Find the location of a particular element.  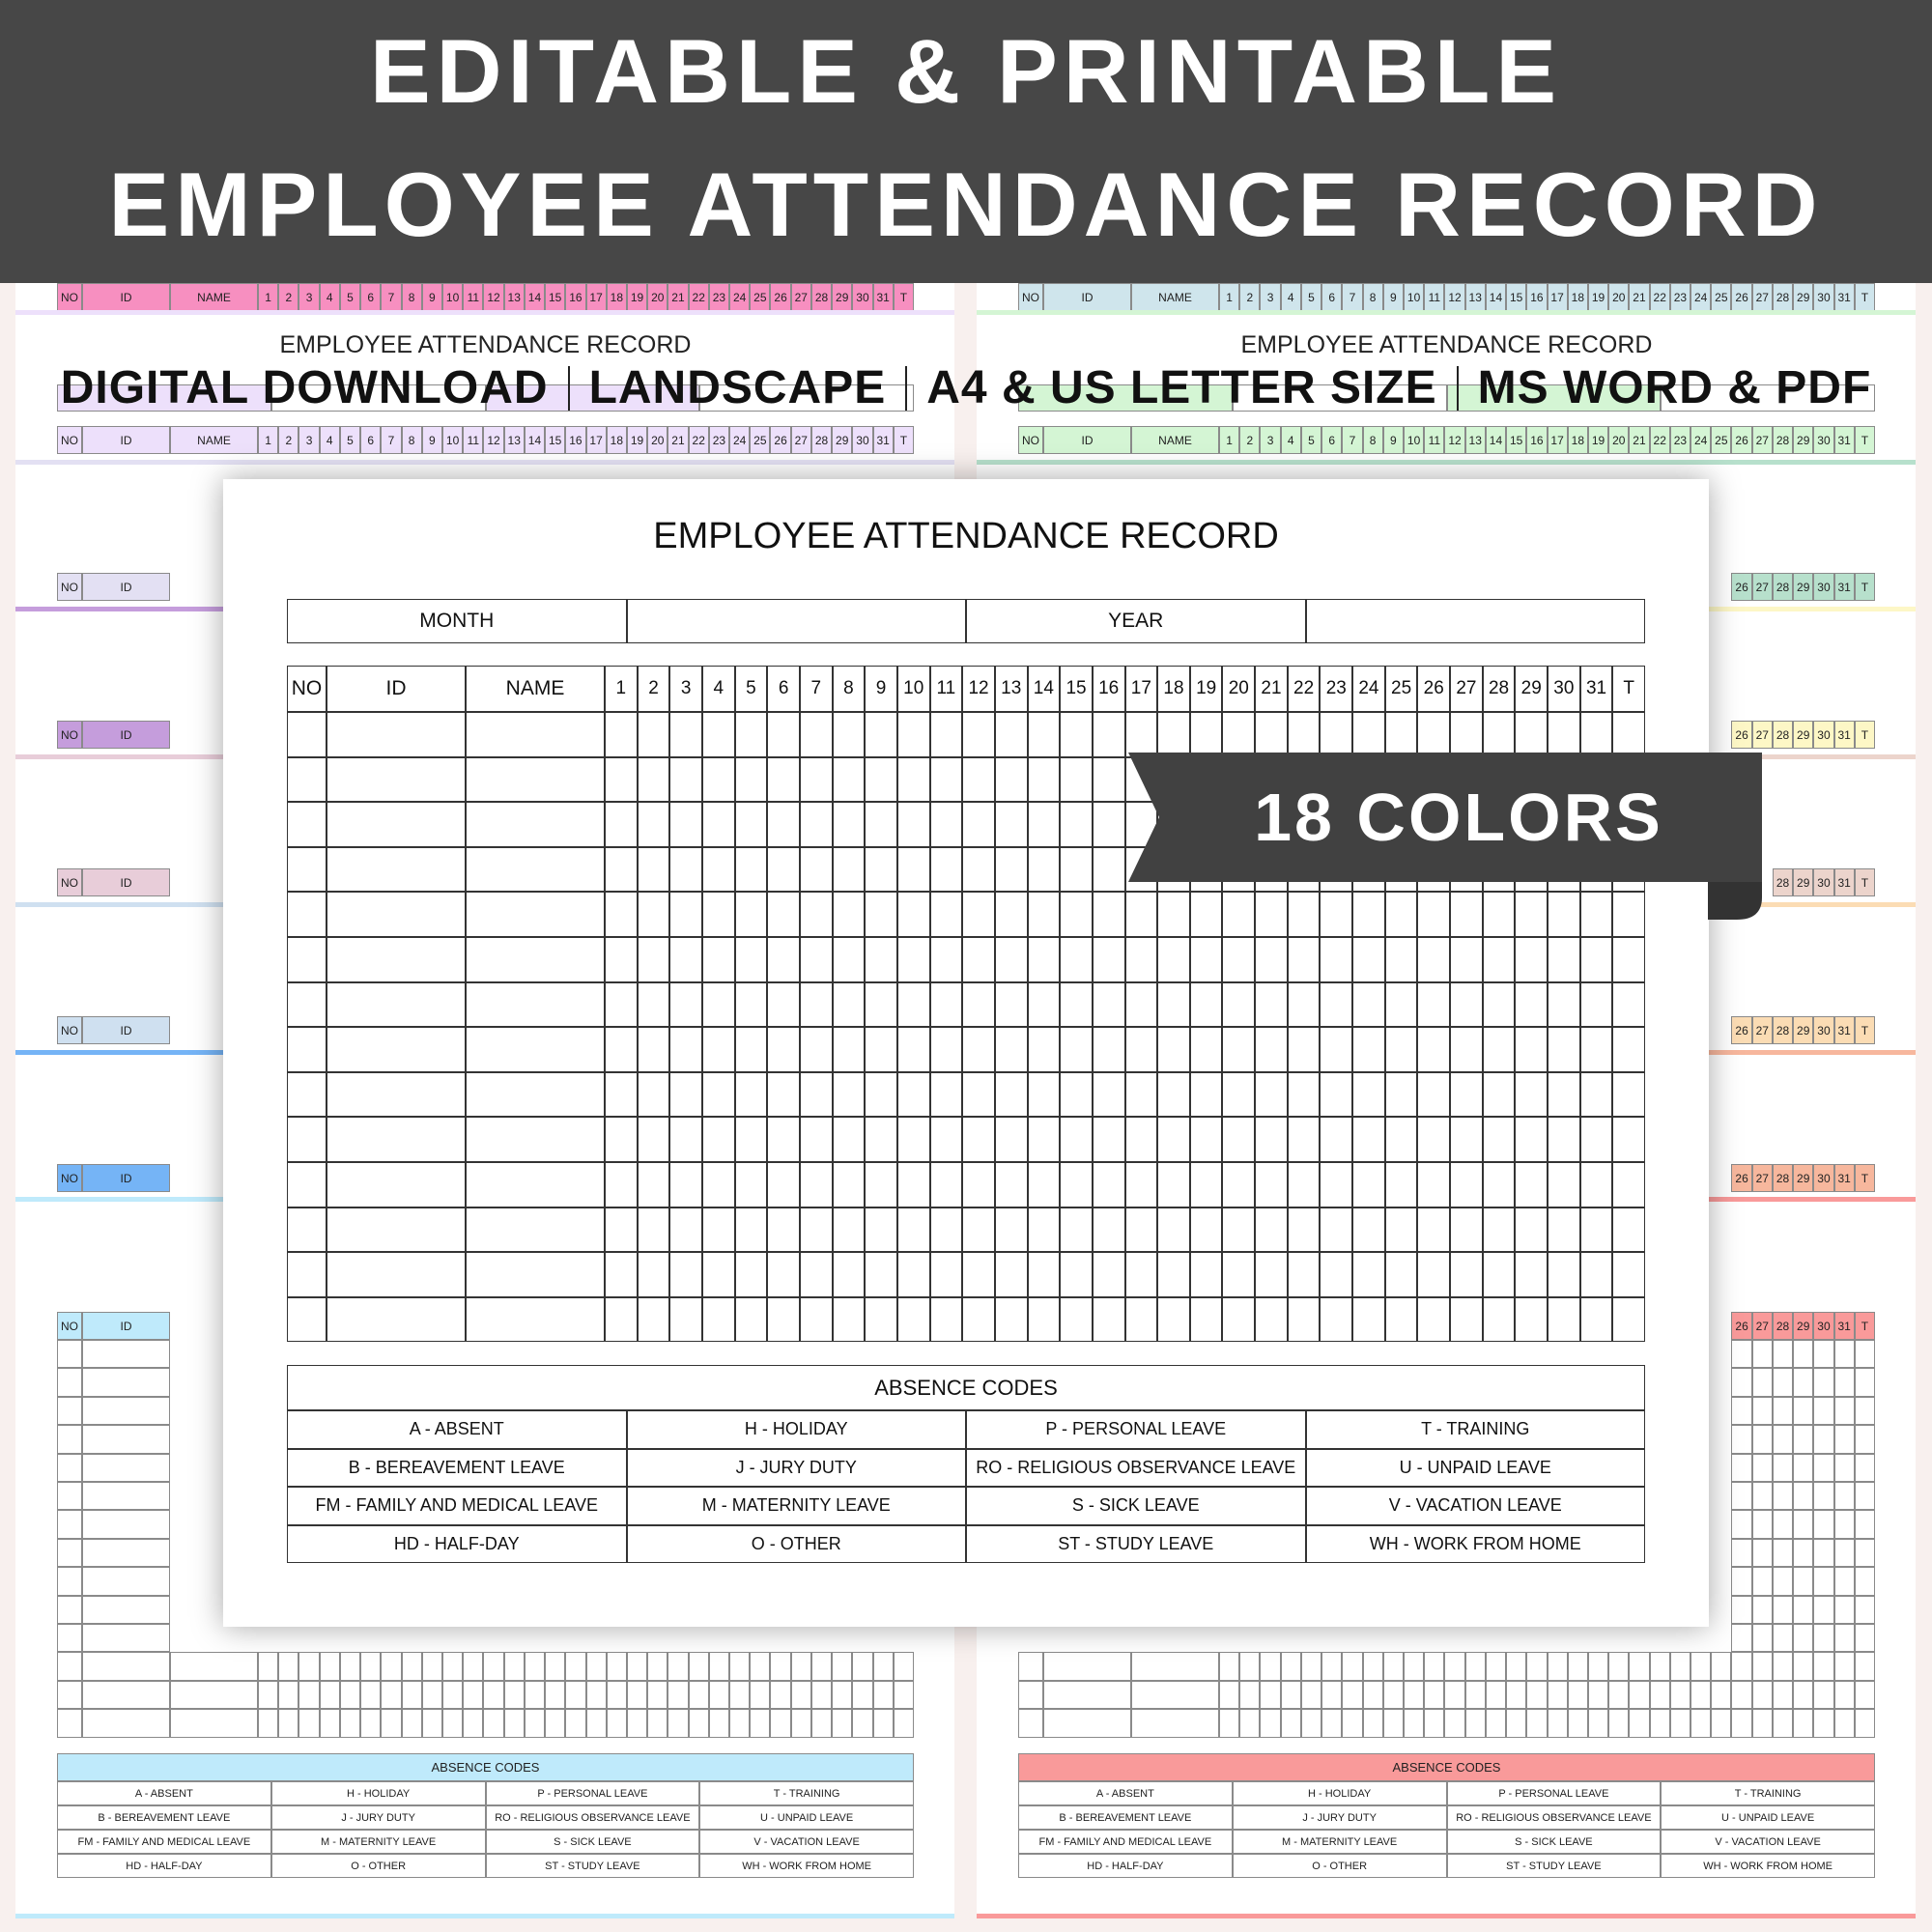

month-input is located at coordinates (796, 621).